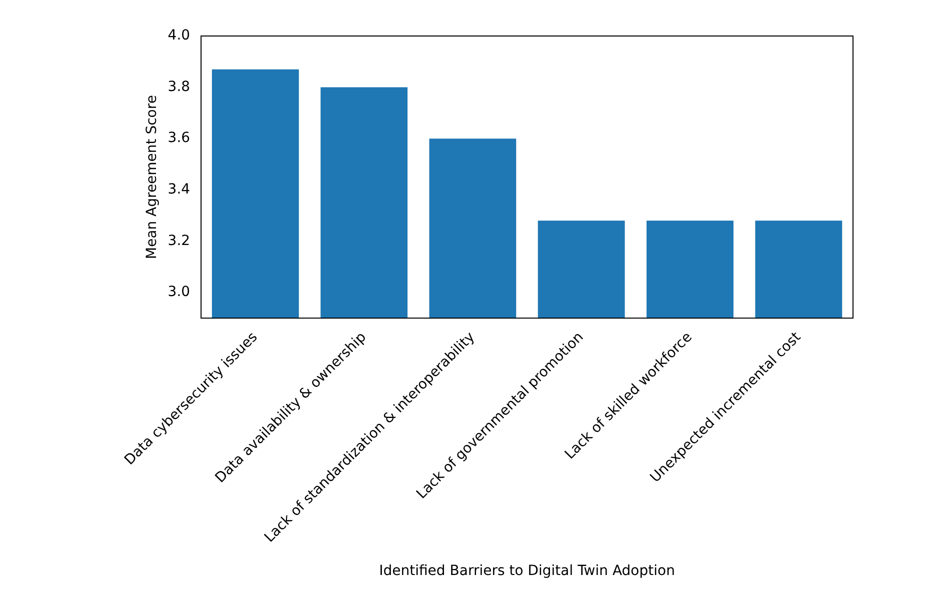  What do you see at coordinates (179, 138) in the screenshot?
I see `y-tick-label: 3.6` at bounding box center [179, 138].